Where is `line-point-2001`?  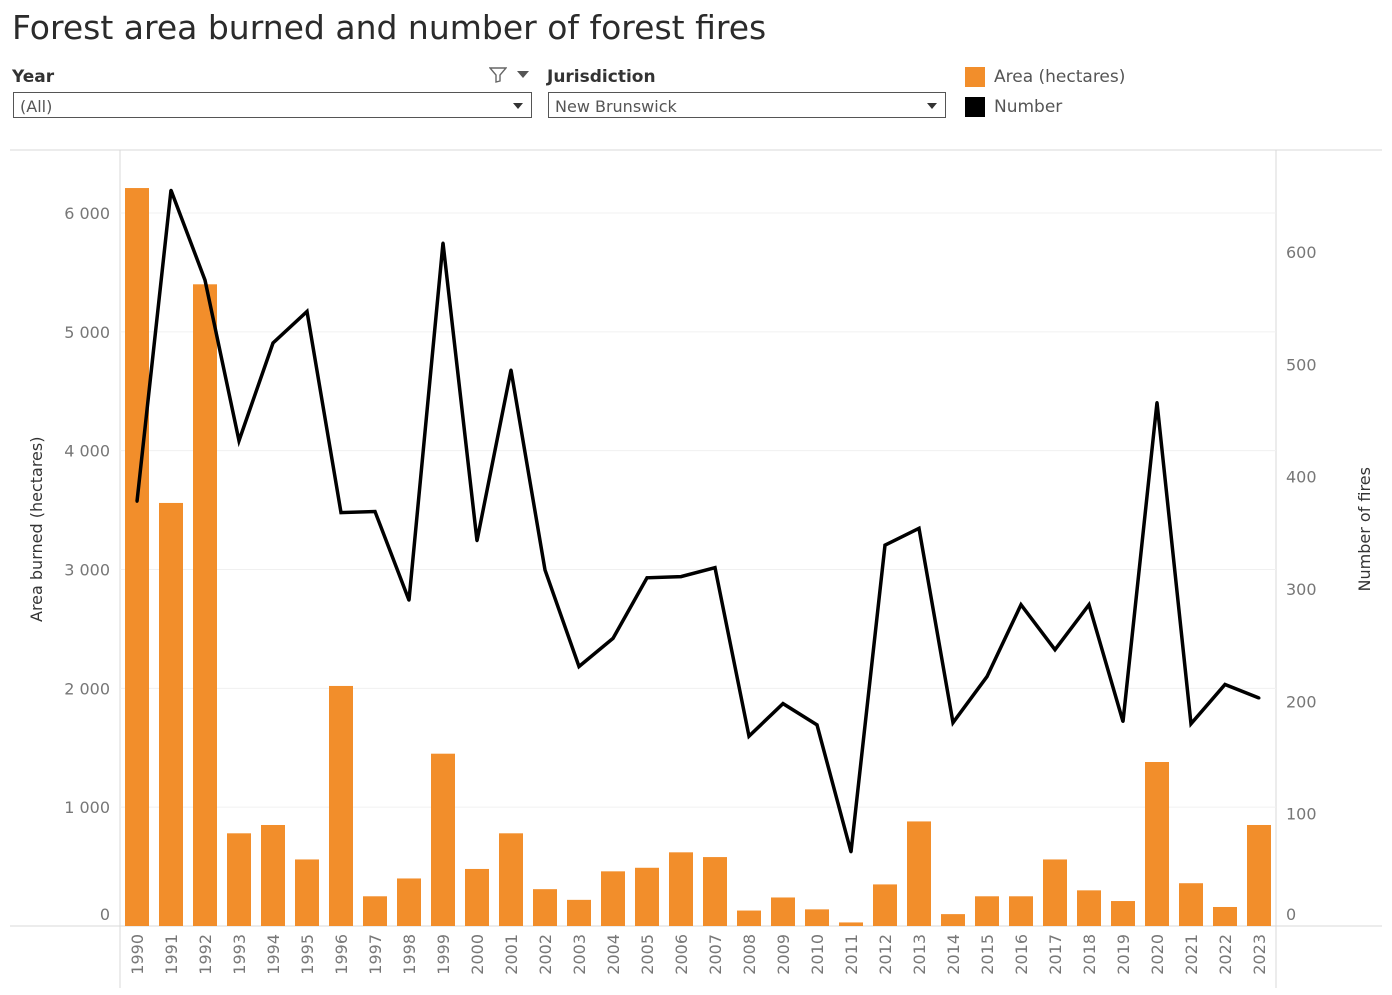
line-point-2001 is located at coordinates (511, 370).